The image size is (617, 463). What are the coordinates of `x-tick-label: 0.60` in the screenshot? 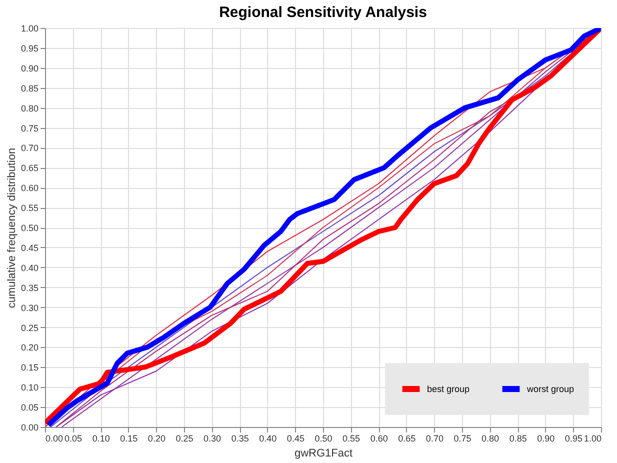 It's located at (379, 439).